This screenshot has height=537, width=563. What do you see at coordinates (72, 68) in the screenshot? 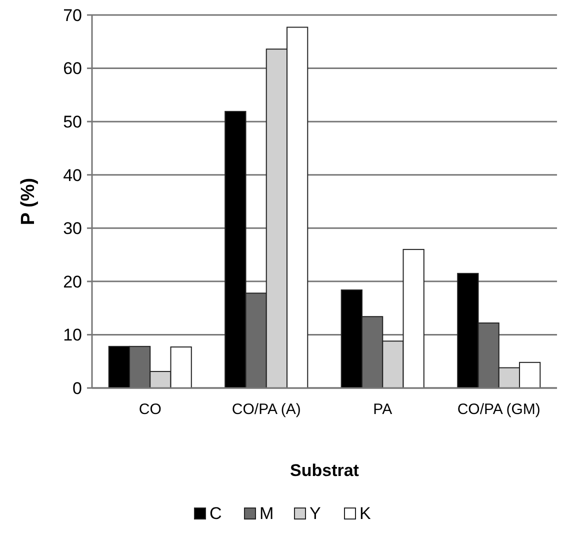
I see `y-tick-label: 60` at bounding box center [72, 68].